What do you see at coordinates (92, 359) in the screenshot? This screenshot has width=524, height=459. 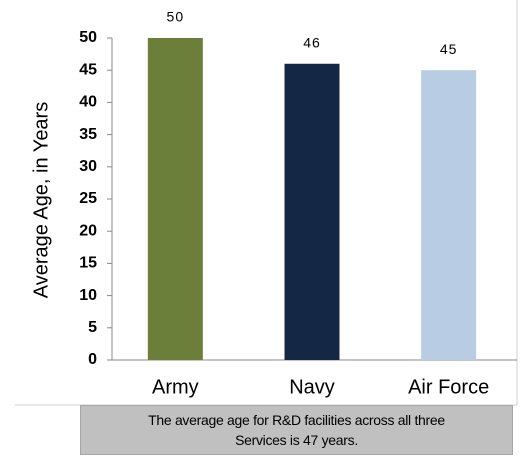 I see `y-tick-label: 0` at bounding box center [92, 359].